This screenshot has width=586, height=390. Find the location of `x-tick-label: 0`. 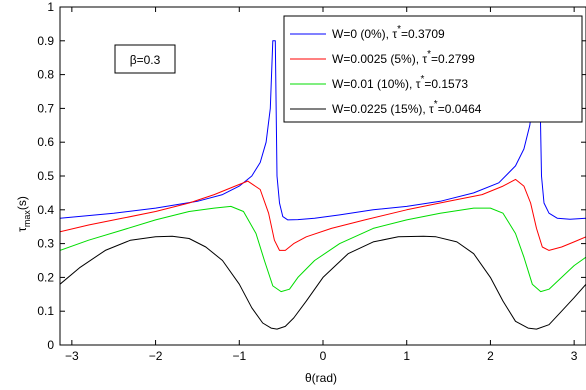

x-tick-label: 0 is located at coordinates (323, 356).